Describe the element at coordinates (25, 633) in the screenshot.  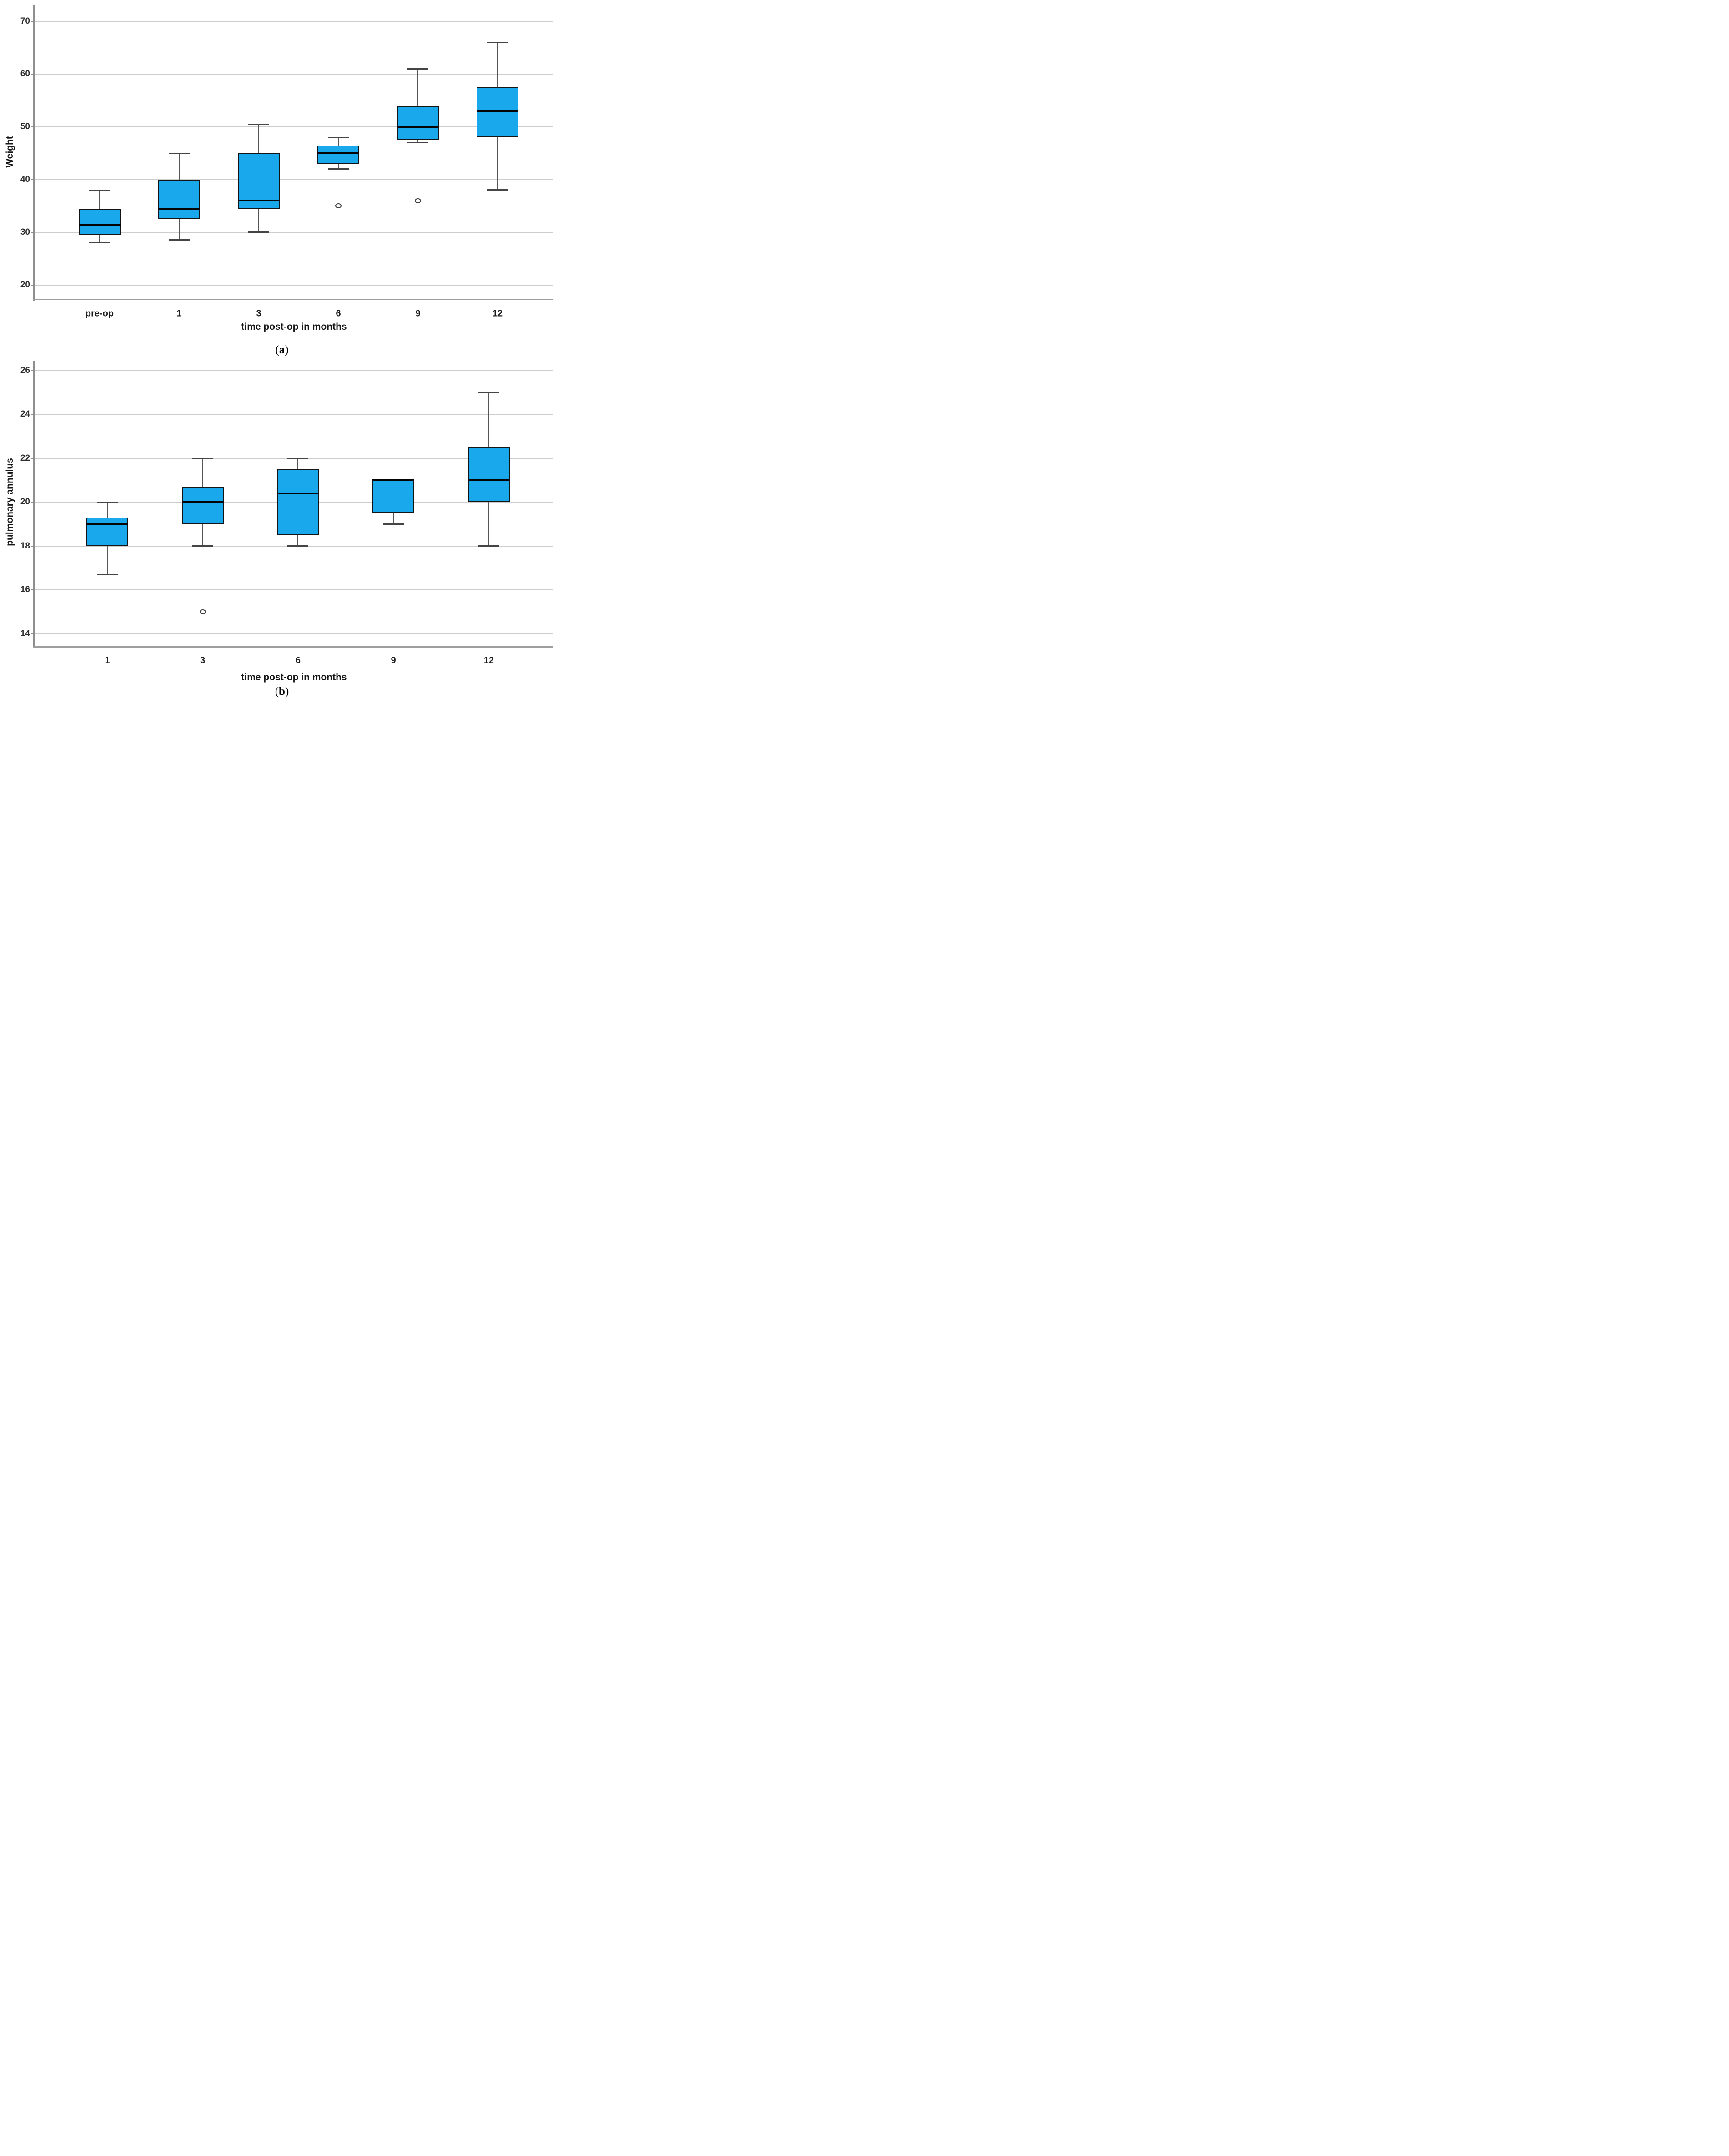
I see `y-tick-label: 14` at that location.